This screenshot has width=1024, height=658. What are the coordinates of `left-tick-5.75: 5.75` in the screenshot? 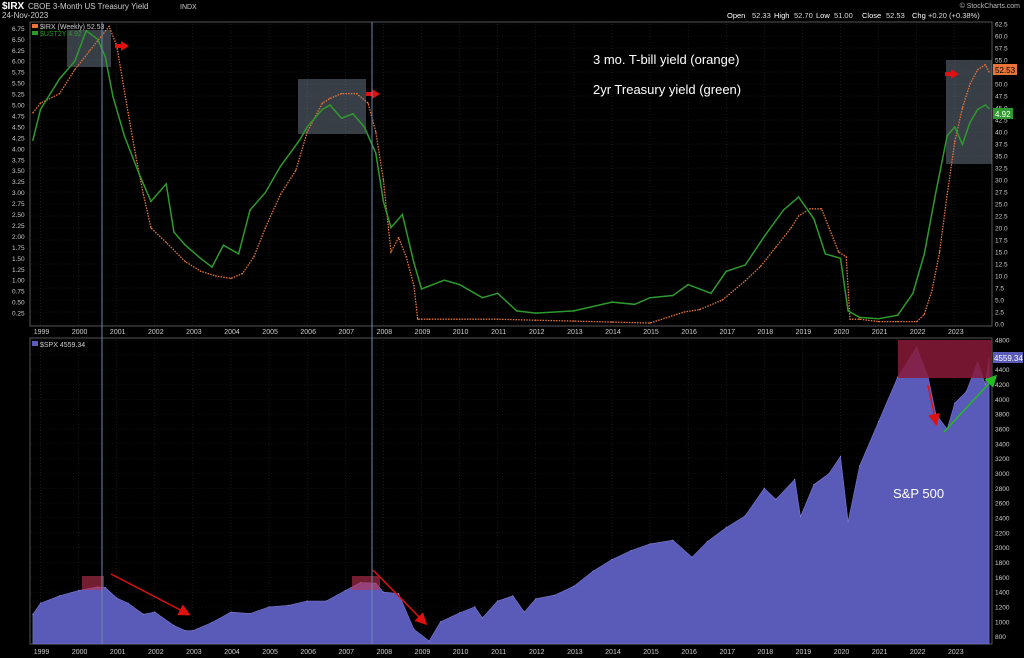 It's located at (18, 73).